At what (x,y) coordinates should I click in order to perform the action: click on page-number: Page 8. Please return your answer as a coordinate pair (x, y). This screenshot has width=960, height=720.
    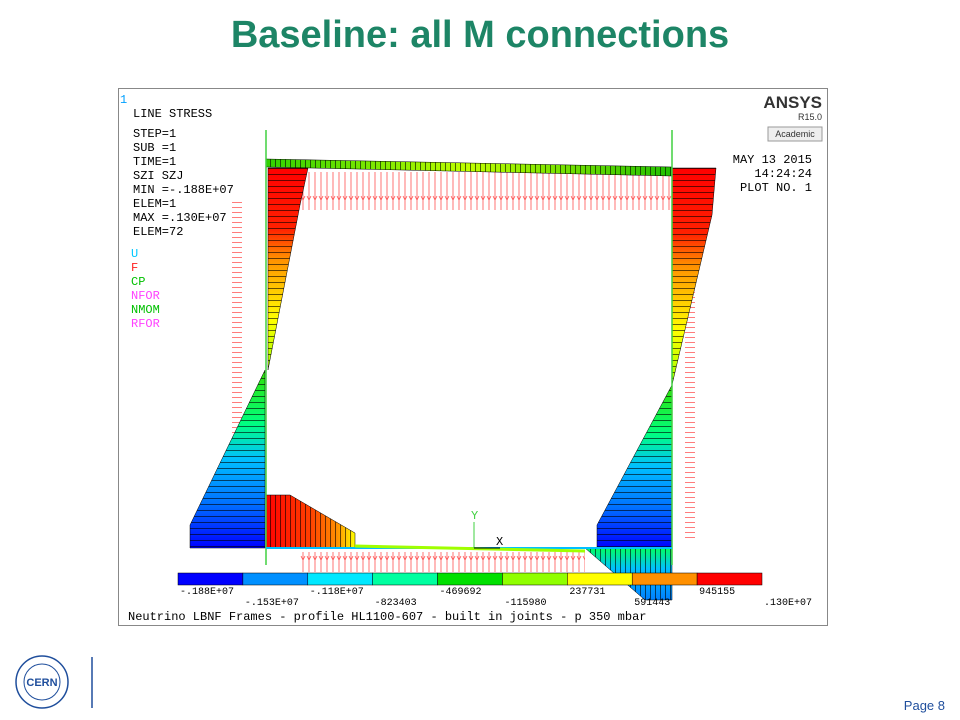
    Looking at the image, I should click on (924, 705).